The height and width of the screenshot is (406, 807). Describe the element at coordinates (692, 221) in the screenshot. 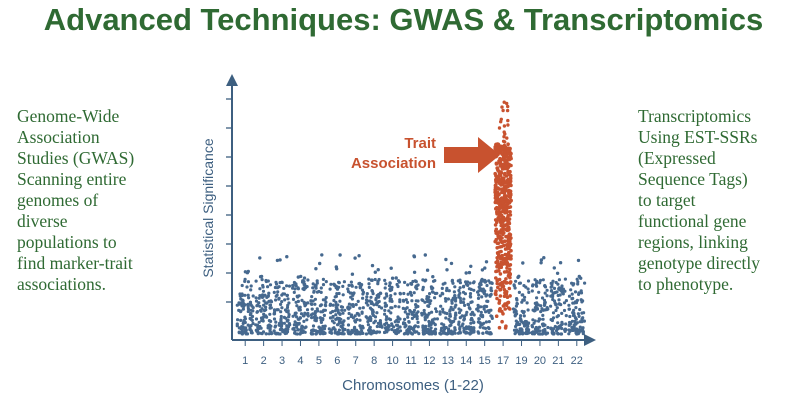

I see `transcriptomics-line: functional gene` at that location.